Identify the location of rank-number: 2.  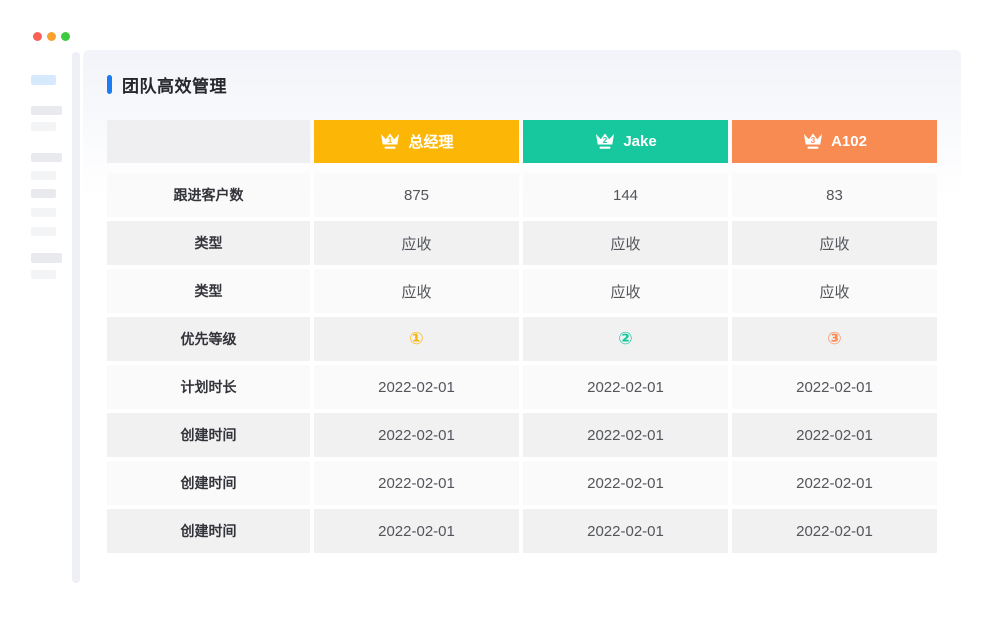
(605, 140).